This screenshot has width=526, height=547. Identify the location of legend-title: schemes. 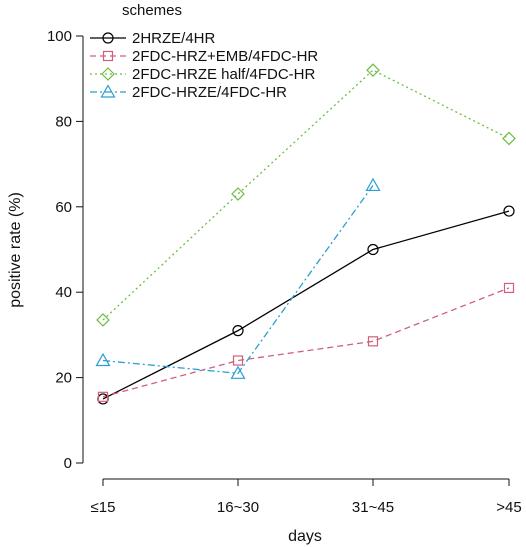
(152, 10).